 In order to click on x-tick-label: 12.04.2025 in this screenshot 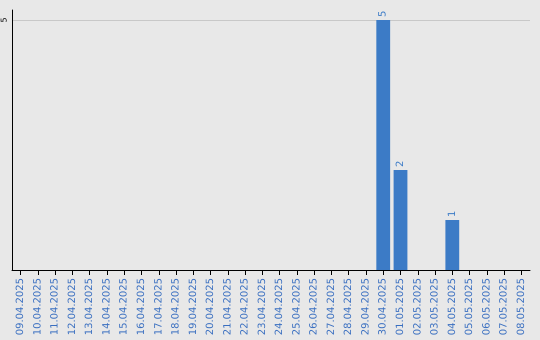, I will do `click(72, 307)`.